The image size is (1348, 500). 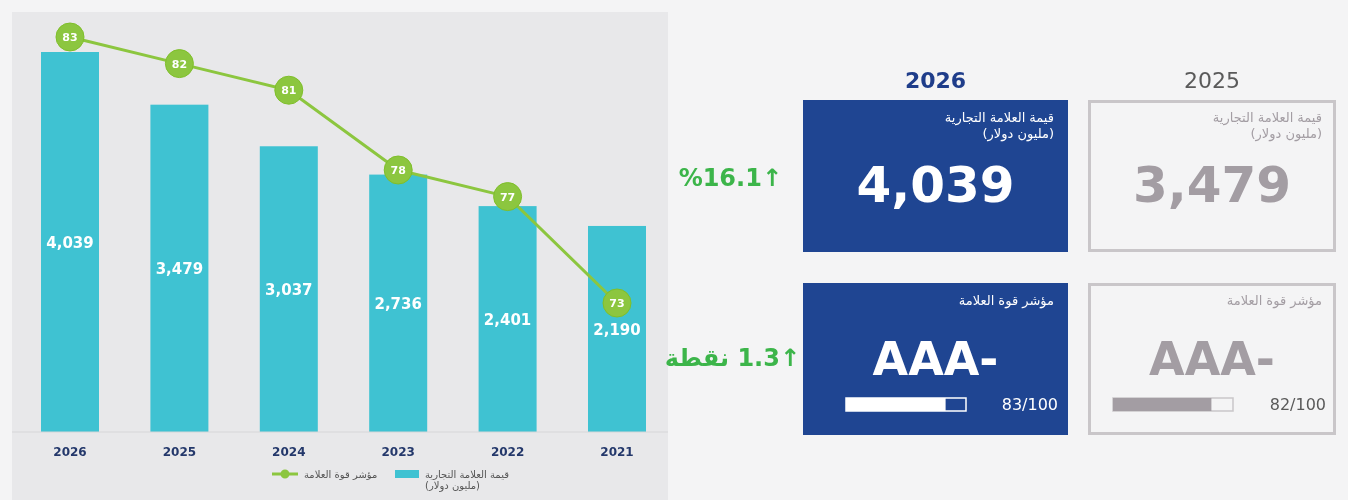 What do you see at coordinates (1212, 80) in the screenshot?
I see `category-label: 2025` at bounding box center [1212, 80].